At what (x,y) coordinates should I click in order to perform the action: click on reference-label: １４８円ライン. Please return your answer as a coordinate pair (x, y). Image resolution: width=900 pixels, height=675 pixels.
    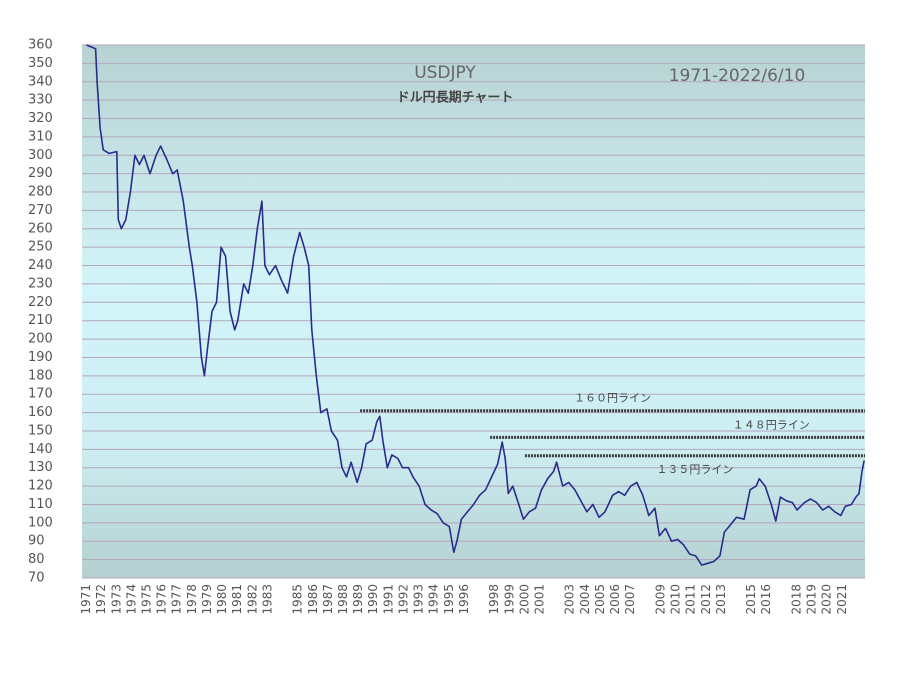
    Looking at the image, I should click on (771, 424).